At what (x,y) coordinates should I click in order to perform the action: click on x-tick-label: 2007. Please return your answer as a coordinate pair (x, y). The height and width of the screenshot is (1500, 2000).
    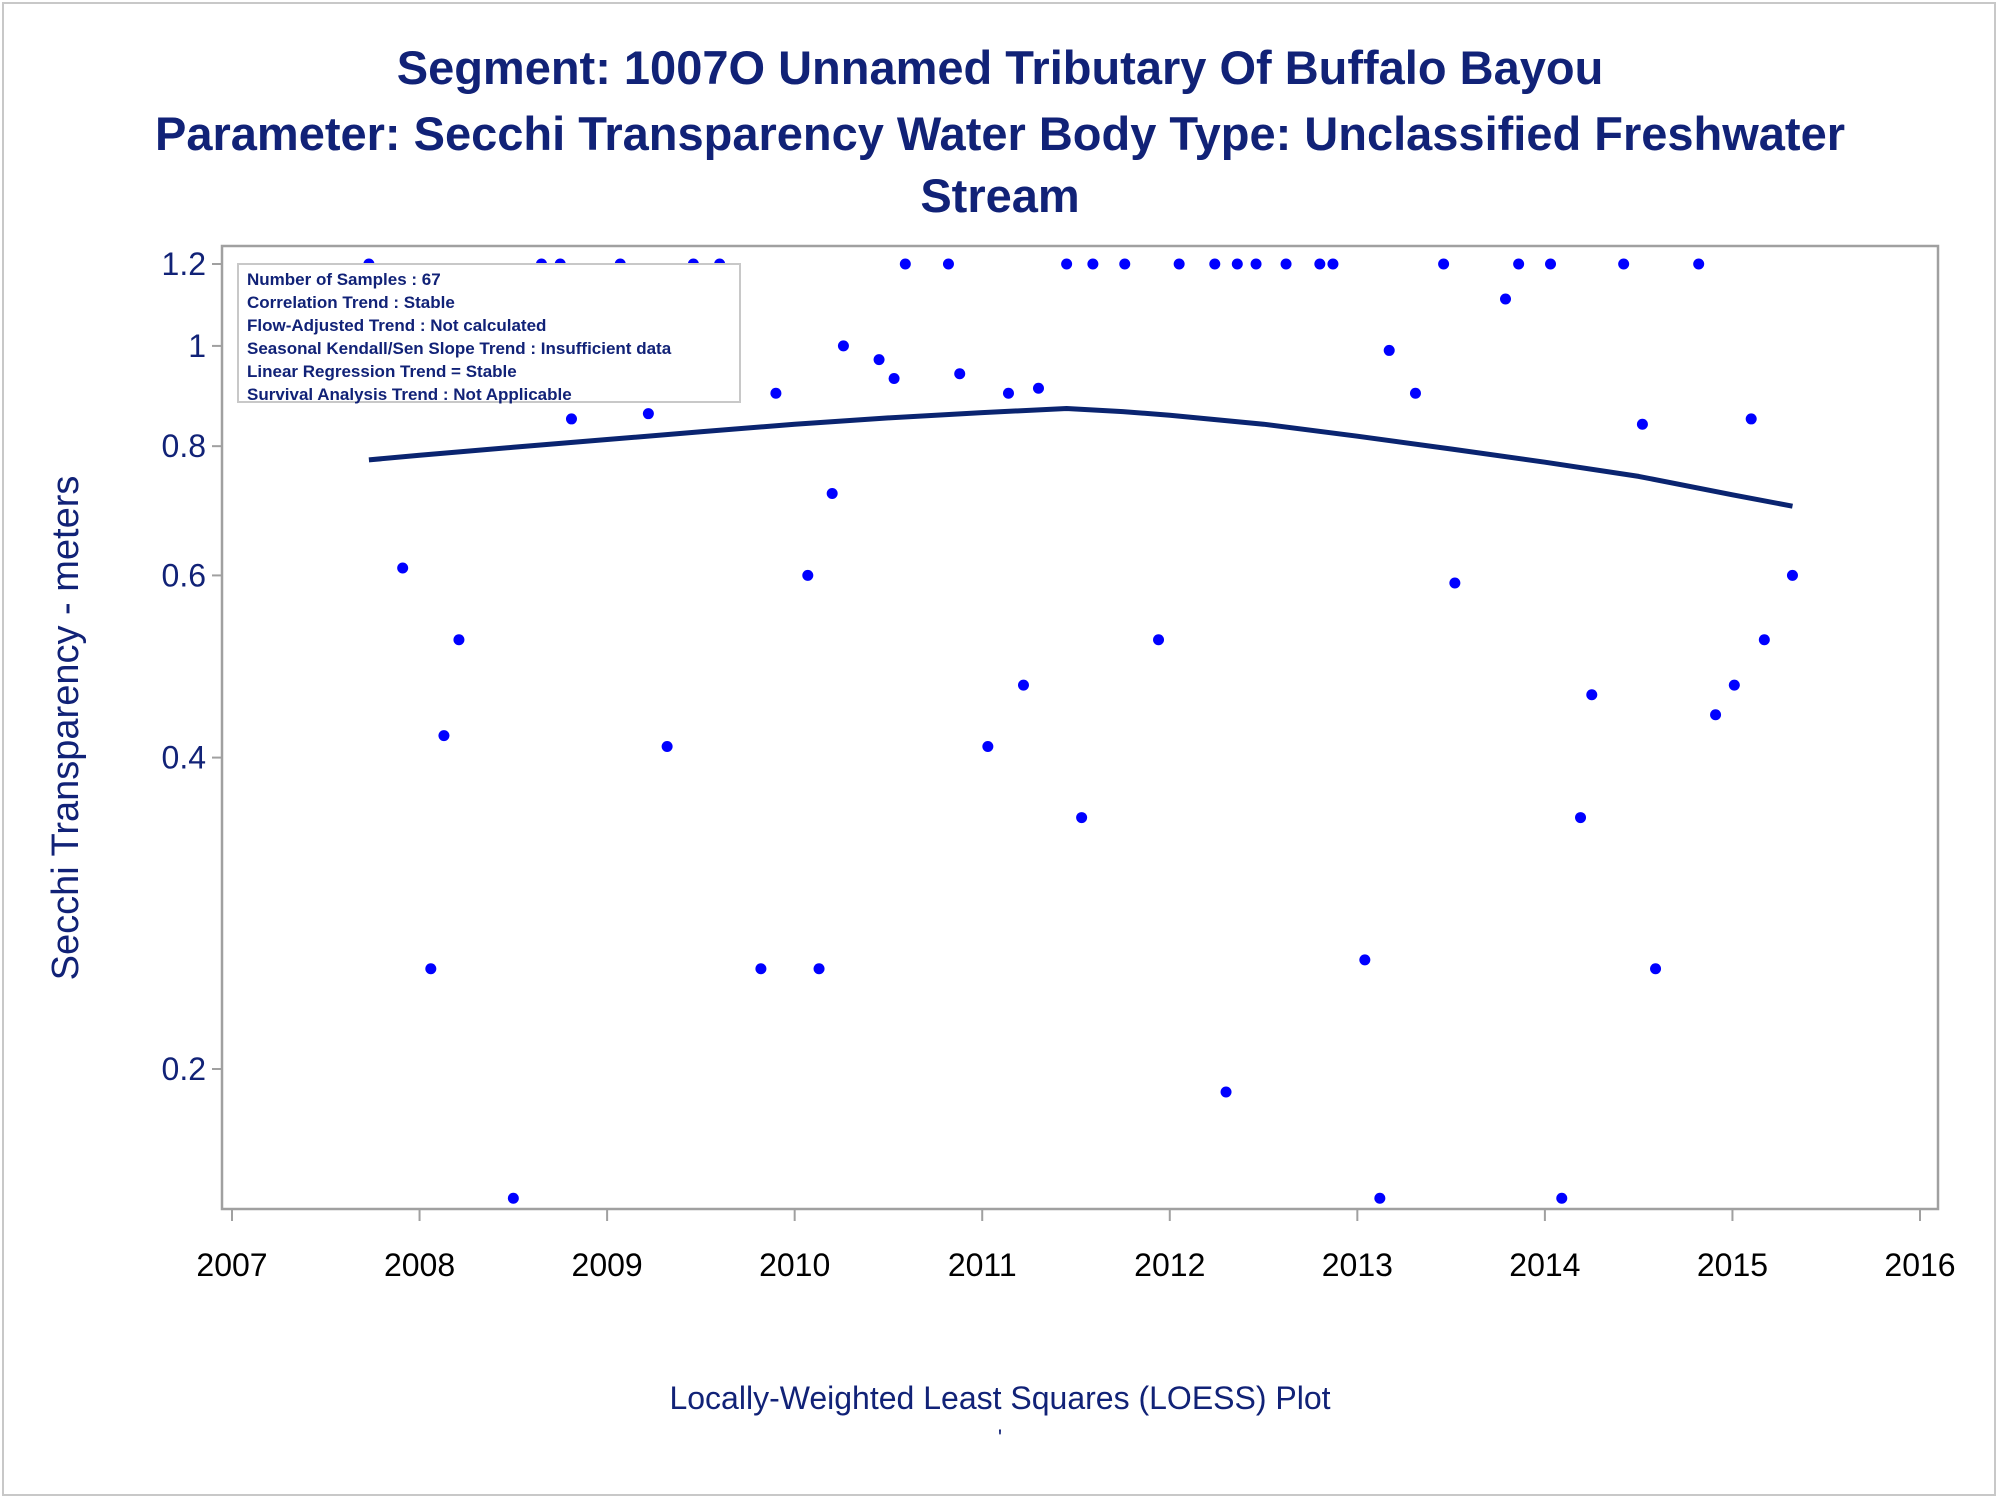
    Looking at the image, I should click on (231, 1265).